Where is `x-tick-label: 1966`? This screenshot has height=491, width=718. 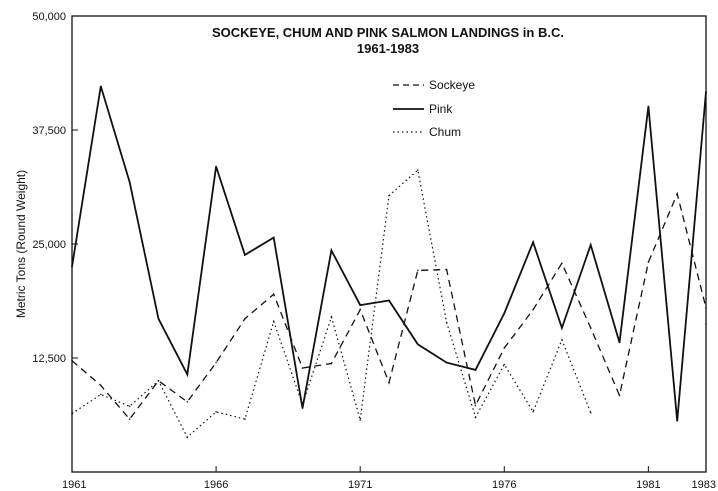
x-tick-label: 1966 is located at coordinates (216, 485).